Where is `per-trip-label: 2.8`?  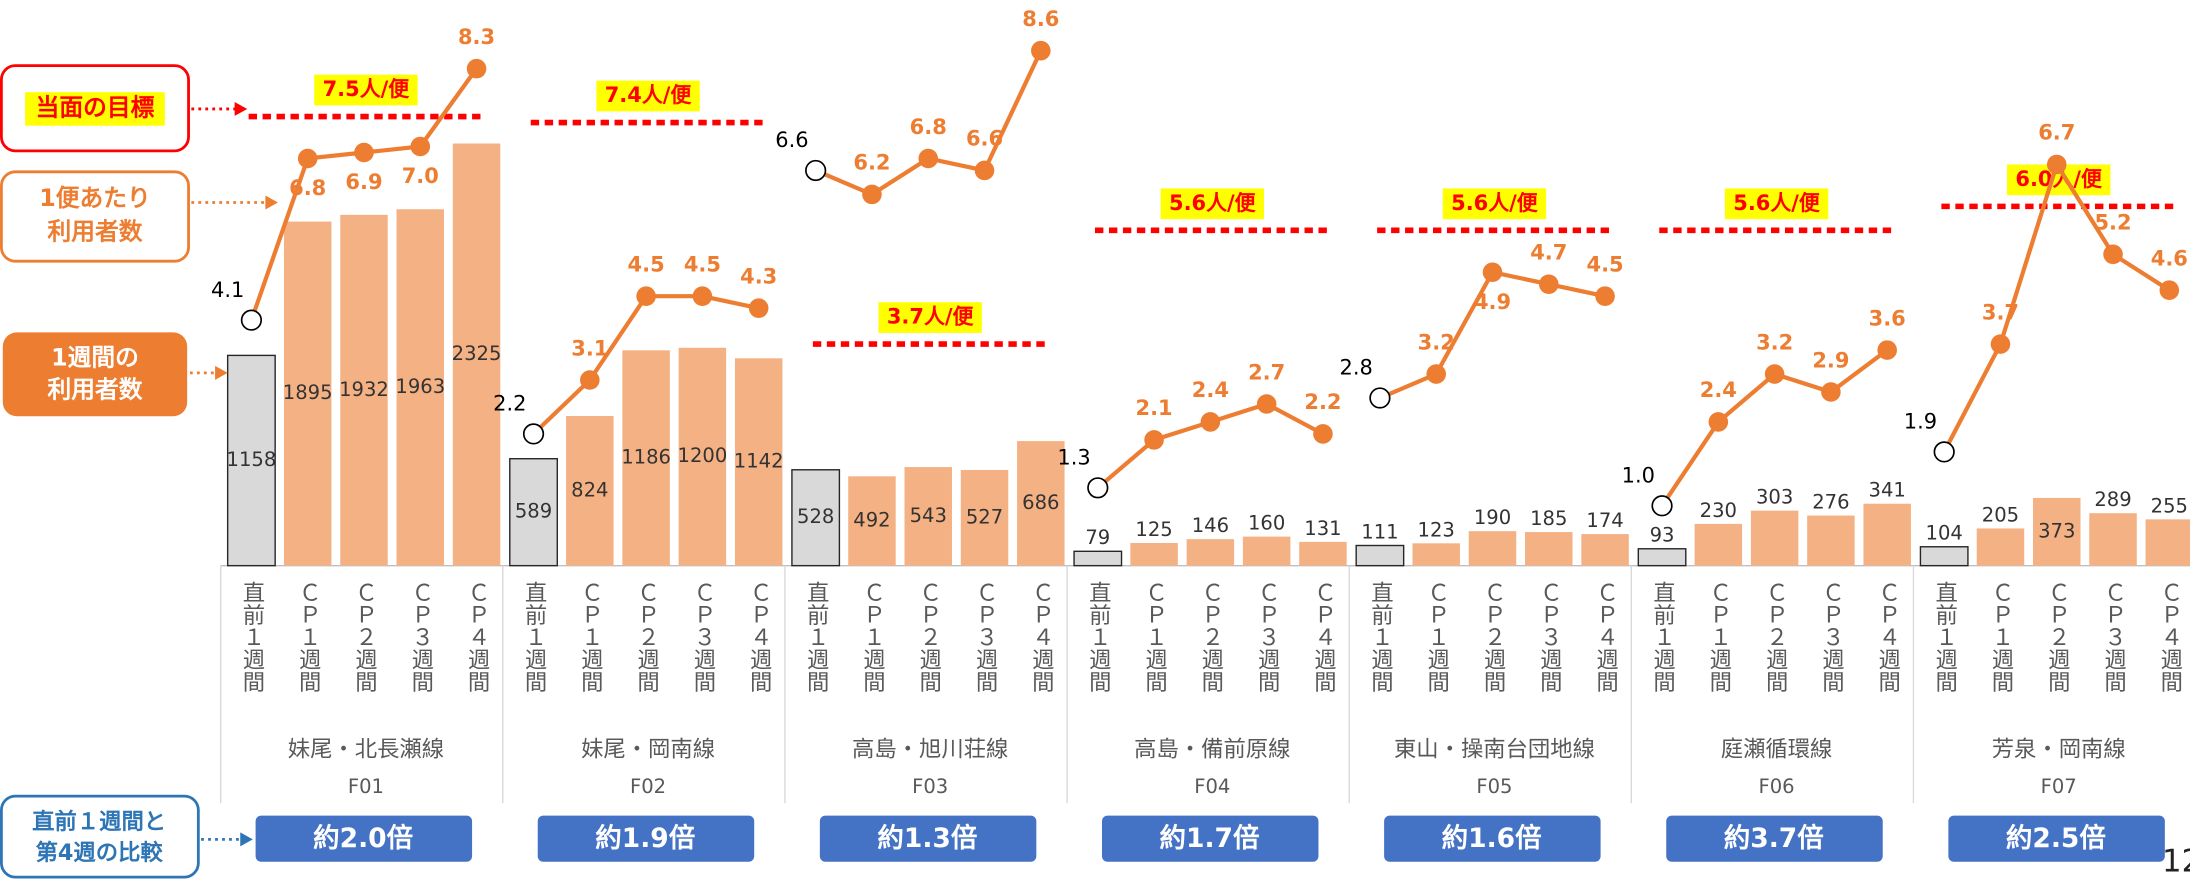
per-trip-label: 2.8 is located at coordinates (1356, 368).